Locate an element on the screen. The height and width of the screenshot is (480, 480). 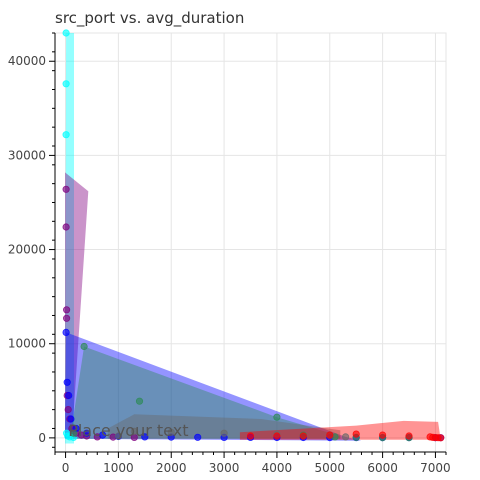
y-tick-label: 0 is located at coordinates (42, 438).